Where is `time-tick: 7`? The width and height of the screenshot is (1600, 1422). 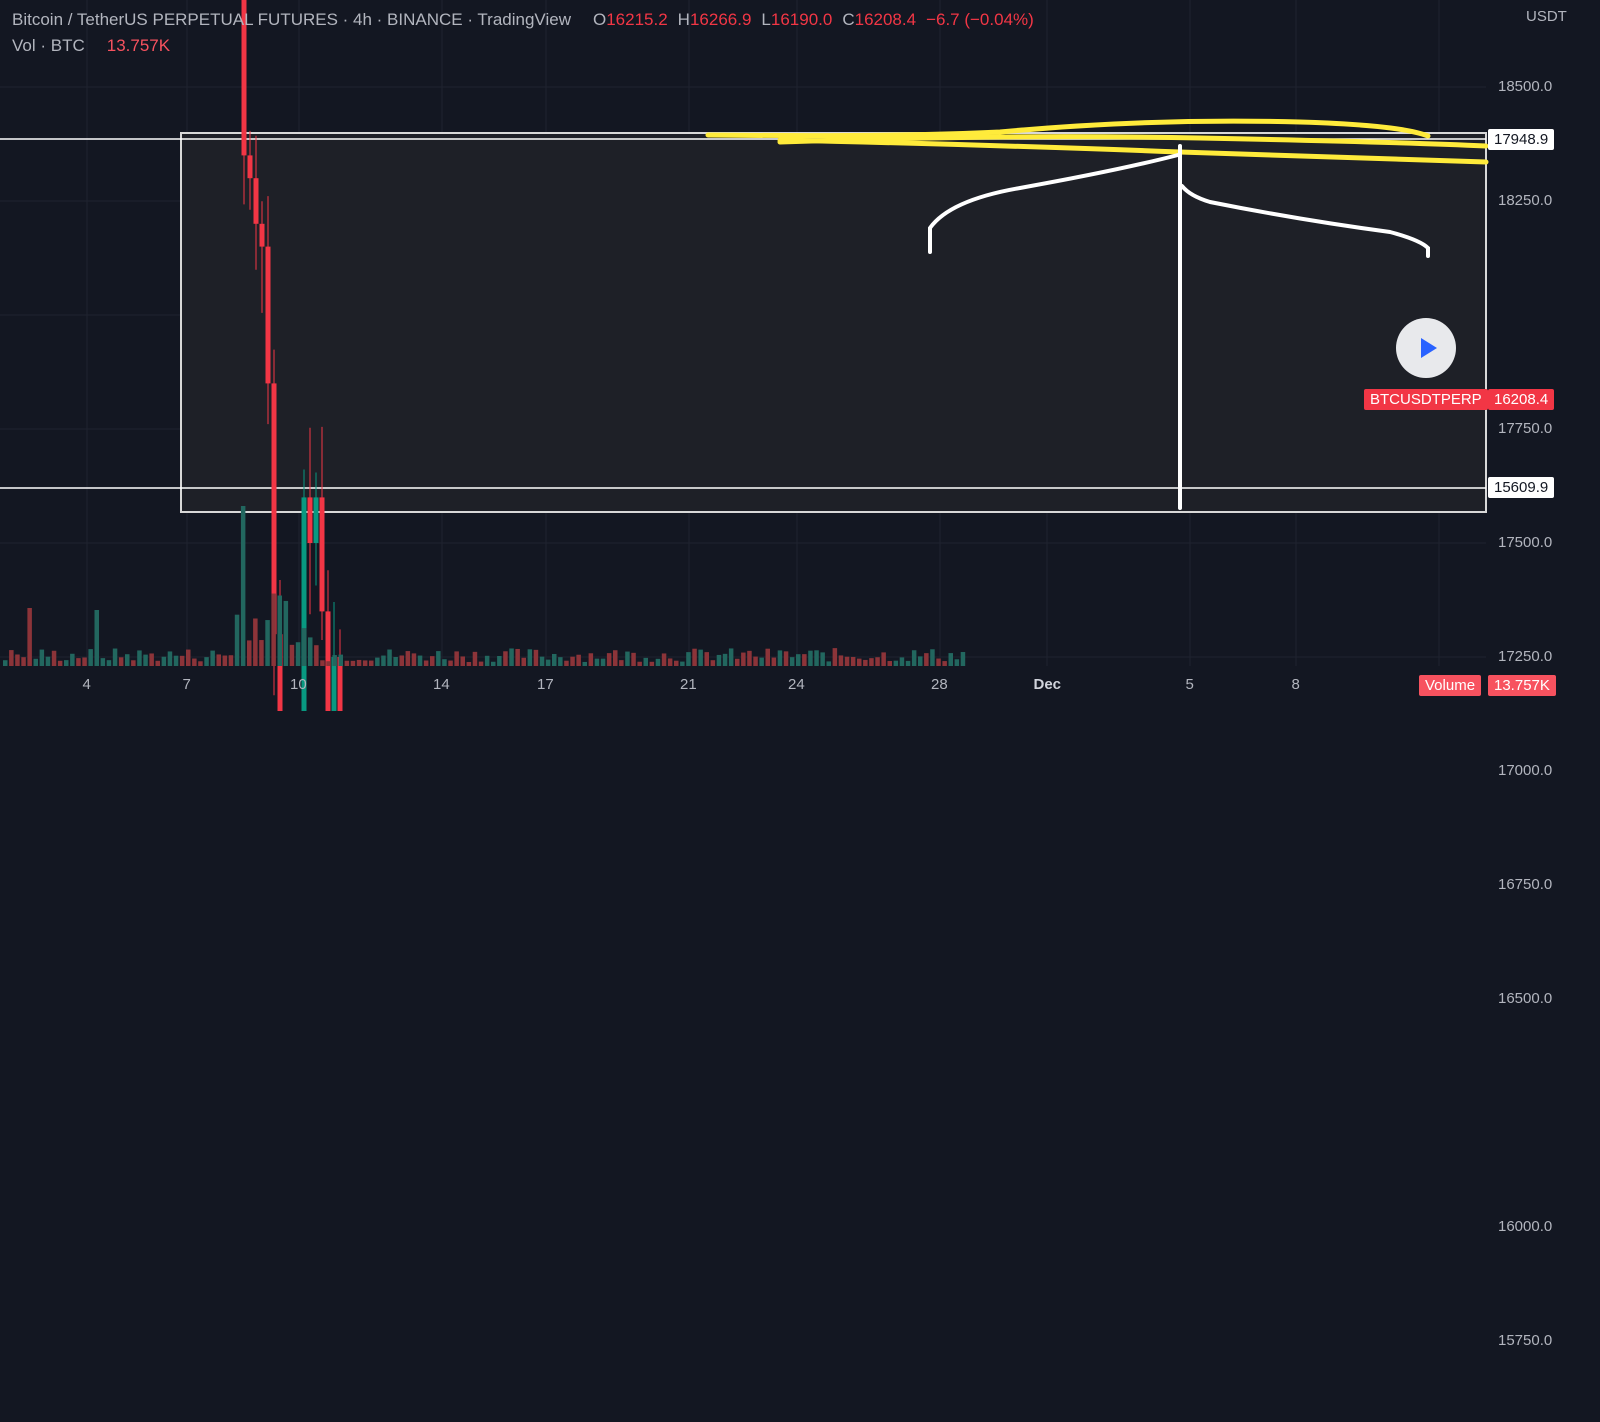 time-tick: 7 is located at coordinates (186, 684).